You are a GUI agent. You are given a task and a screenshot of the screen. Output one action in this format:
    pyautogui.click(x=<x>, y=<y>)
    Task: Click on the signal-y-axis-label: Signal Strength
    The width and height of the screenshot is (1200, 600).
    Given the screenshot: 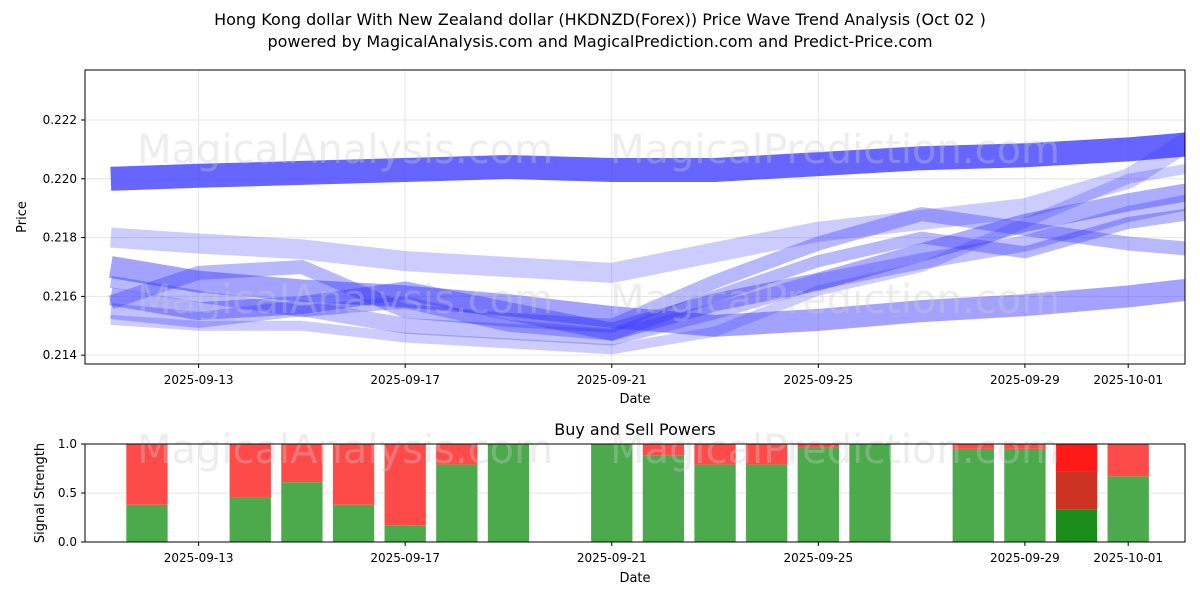 What is the action you would take?
    pyautogui.click(x=40, y=493)
    